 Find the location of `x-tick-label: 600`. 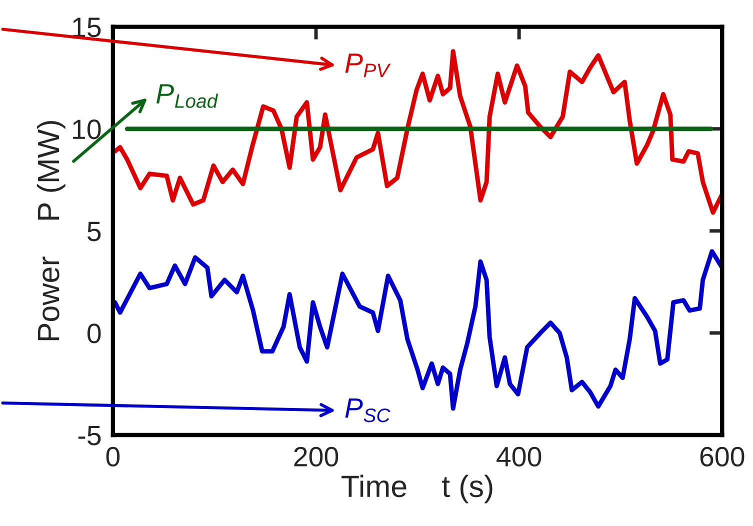

x-tick-label: 600 is located at coordinates (722, 456).